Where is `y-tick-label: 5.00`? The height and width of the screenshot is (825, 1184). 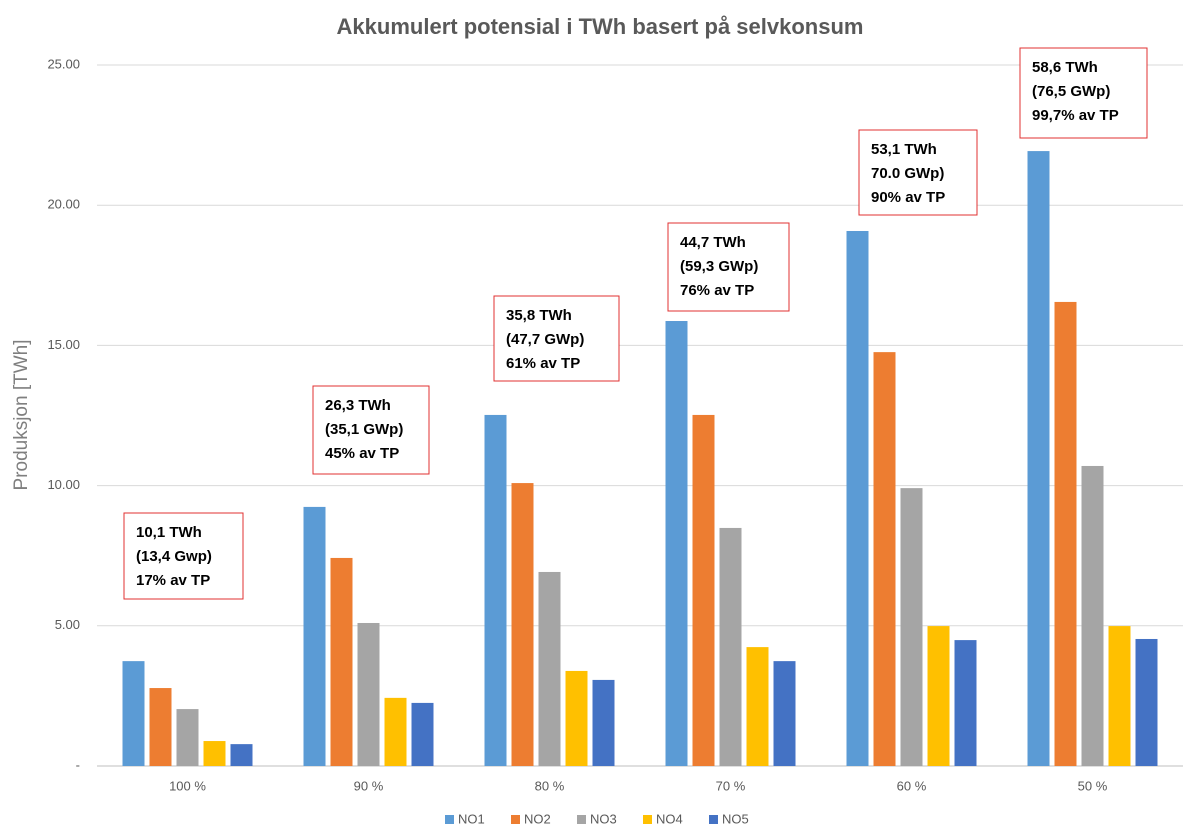
y-tick-label: 5.00 is located at coordinates (67, 624).